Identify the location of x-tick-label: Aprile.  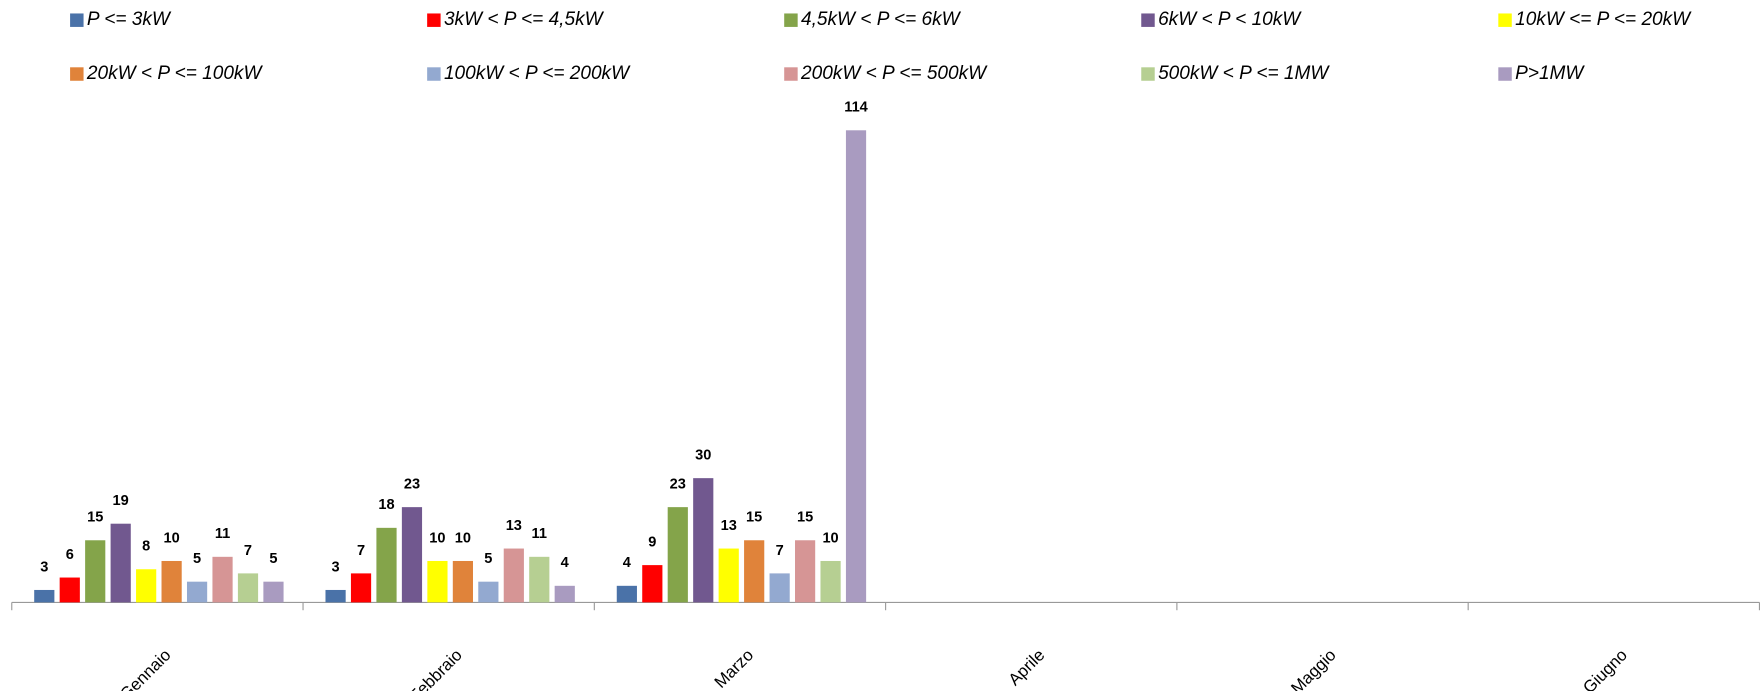
(1027, 667).